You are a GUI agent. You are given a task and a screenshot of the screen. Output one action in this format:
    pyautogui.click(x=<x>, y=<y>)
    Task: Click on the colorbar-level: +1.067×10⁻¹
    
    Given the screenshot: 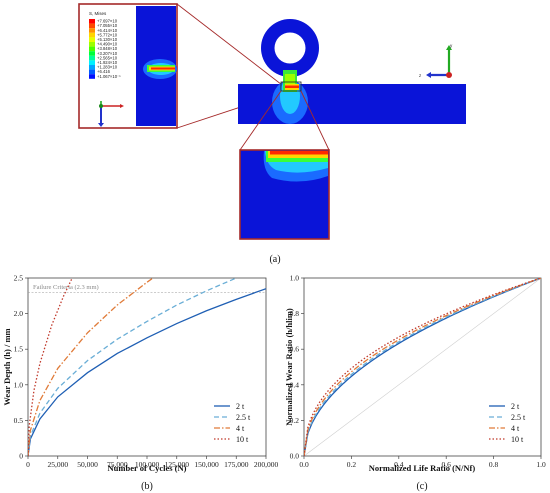 What is the action you would take?
    pyautogui.click(x=109, y=76)
    